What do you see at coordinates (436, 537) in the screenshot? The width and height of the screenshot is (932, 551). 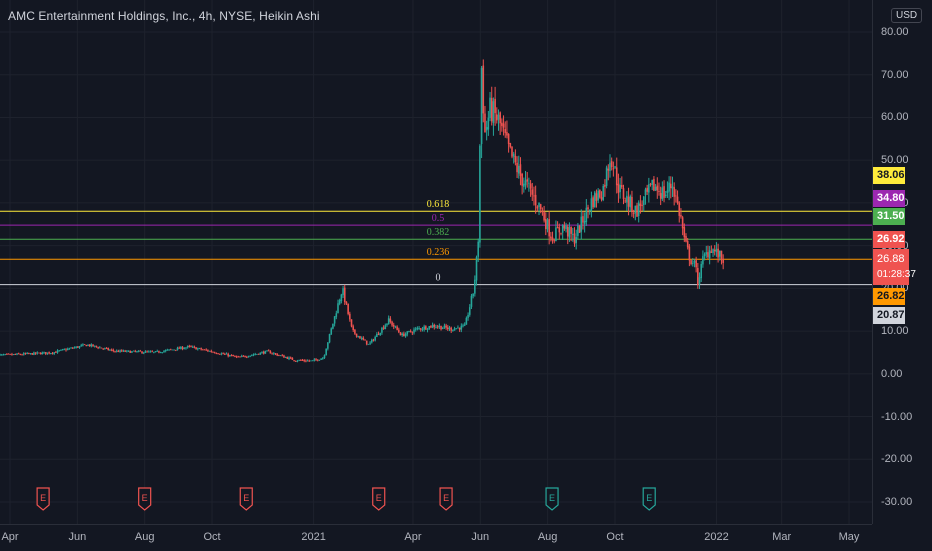 I see `time-axis: Apr Jun Aug Oct 2021 Apr Jun Aug Oct 2022 Mar May` at bounding box center [436, 537].